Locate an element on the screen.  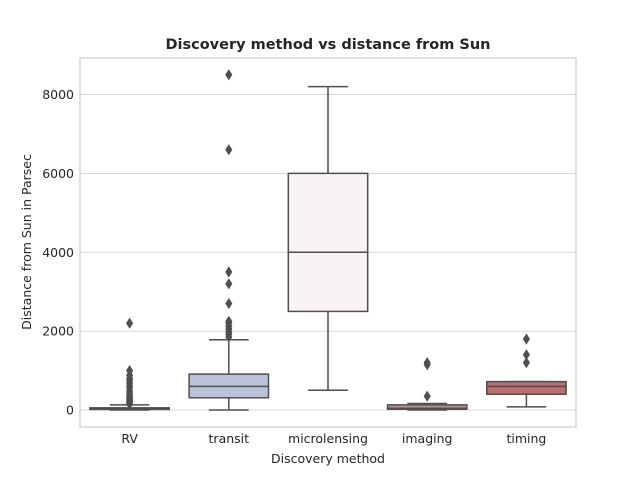
box-RV is located at coordinates (130, 364).